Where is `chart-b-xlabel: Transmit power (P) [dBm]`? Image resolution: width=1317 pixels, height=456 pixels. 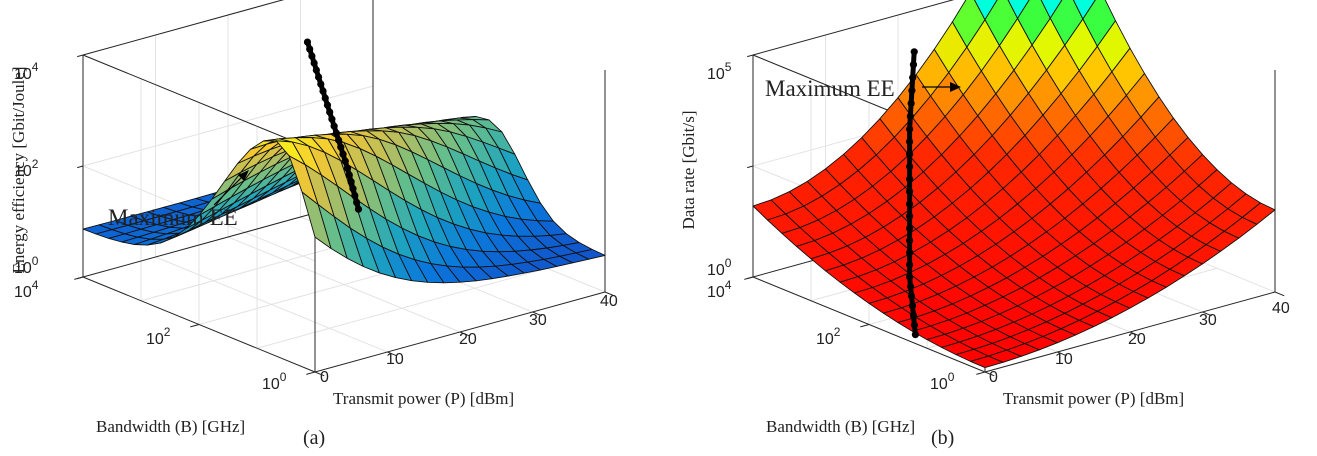
chart-b-xlabel: Transmit power (P) [dBm] is located at coordinates (1093, 398).